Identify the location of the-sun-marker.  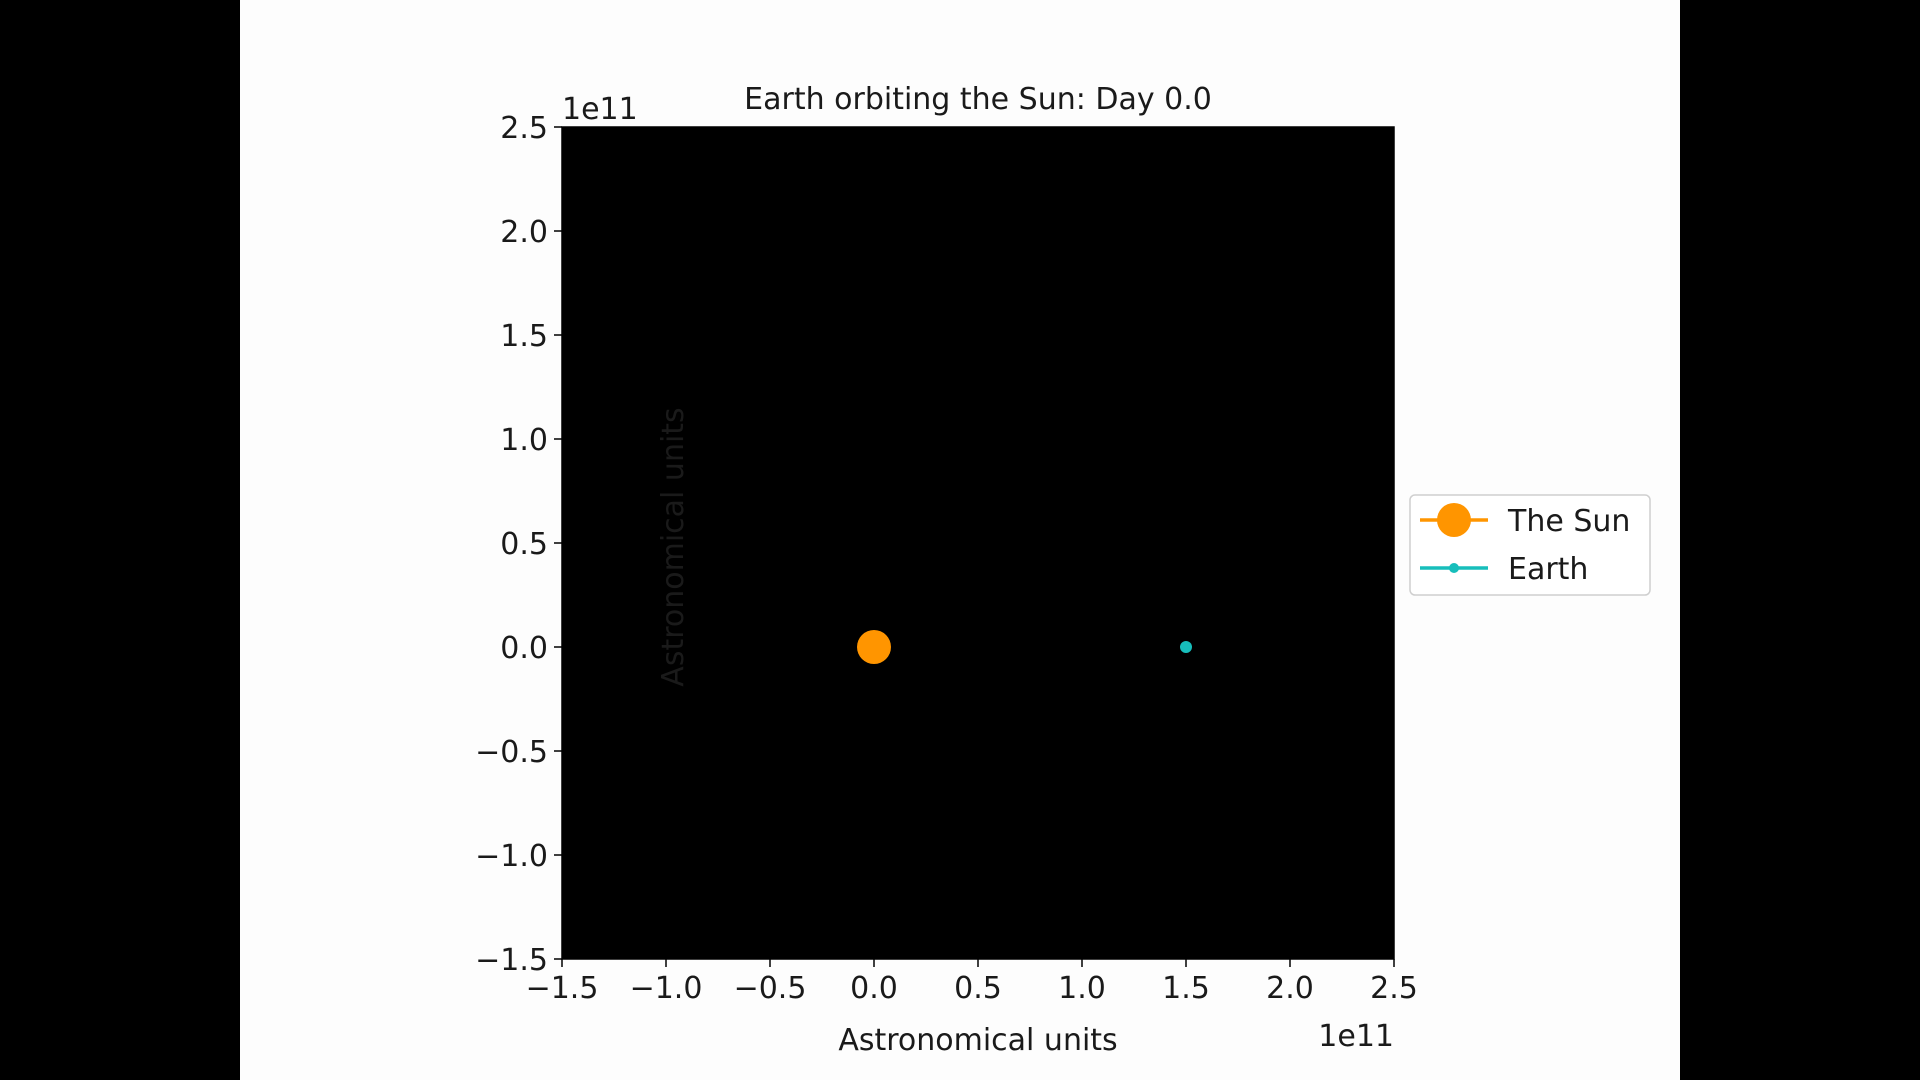
(874, 647).